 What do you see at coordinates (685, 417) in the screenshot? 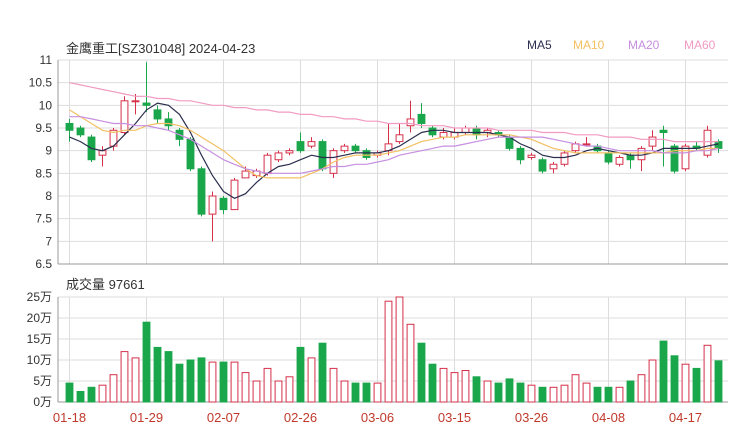
I see `date-tick-label: 04-17` at bounding box center [685, 417].